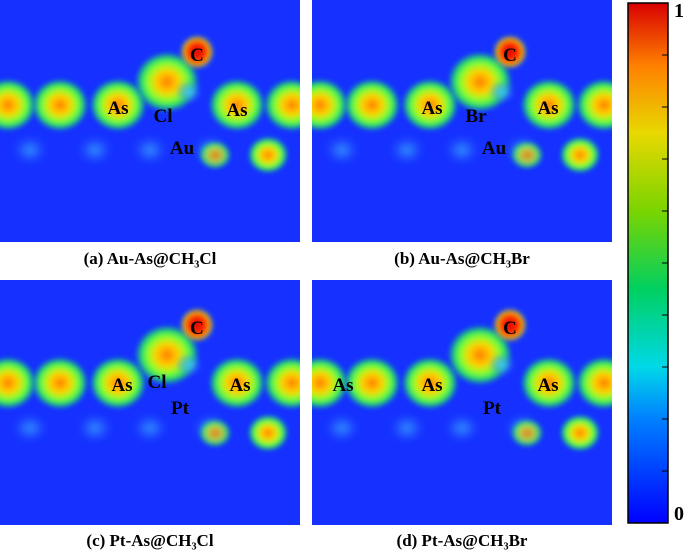 The width and height of the screenshot is (685, 555). I want to click on colorbar: 1 0, so click(655, 262).